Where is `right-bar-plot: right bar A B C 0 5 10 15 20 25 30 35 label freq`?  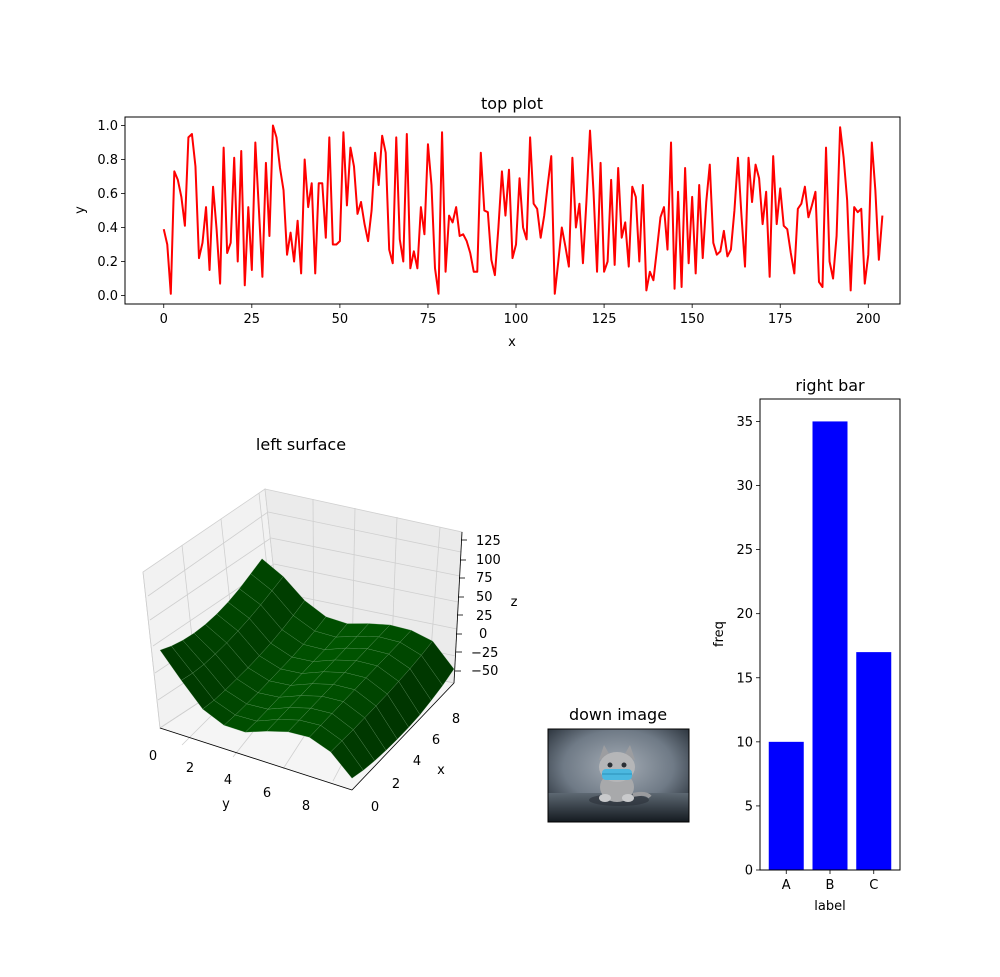
right-bar-plot: right bar A B C 0 5 10 15 20 25 30 35 label freq is located at coordinates (806, 645).